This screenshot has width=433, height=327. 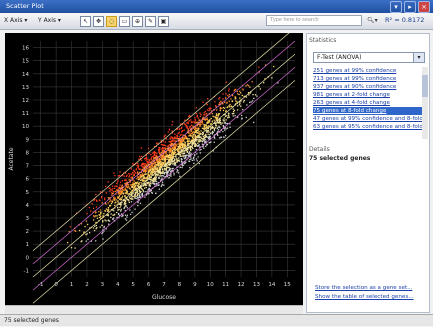 I want to click on magnifier-icon: 🔍︎▾, so click(x=372, y=20).